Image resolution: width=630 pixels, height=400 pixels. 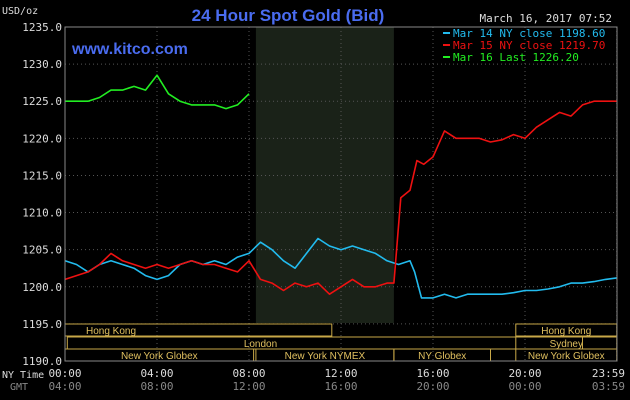 I want to click on session-label: London, so click(x=260, y=344).